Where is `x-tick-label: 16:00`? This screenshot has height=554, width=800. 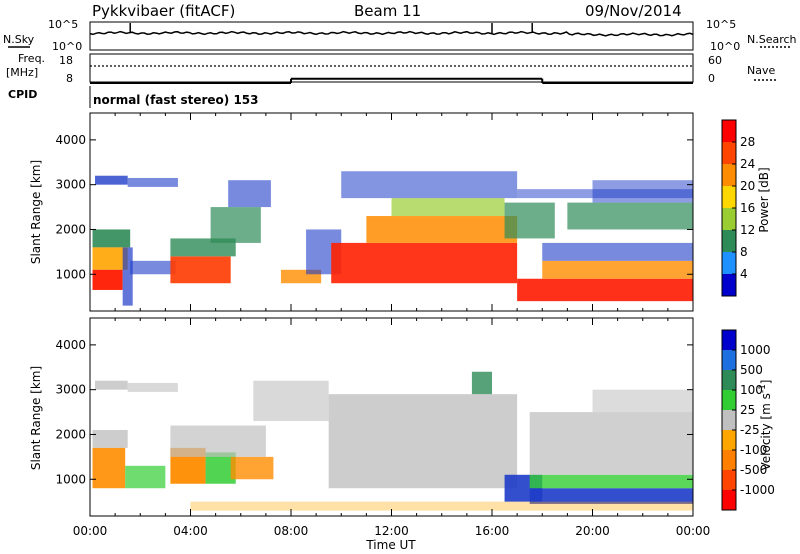 x-tick-label: 16:00 is located at coordinates (492, 531).